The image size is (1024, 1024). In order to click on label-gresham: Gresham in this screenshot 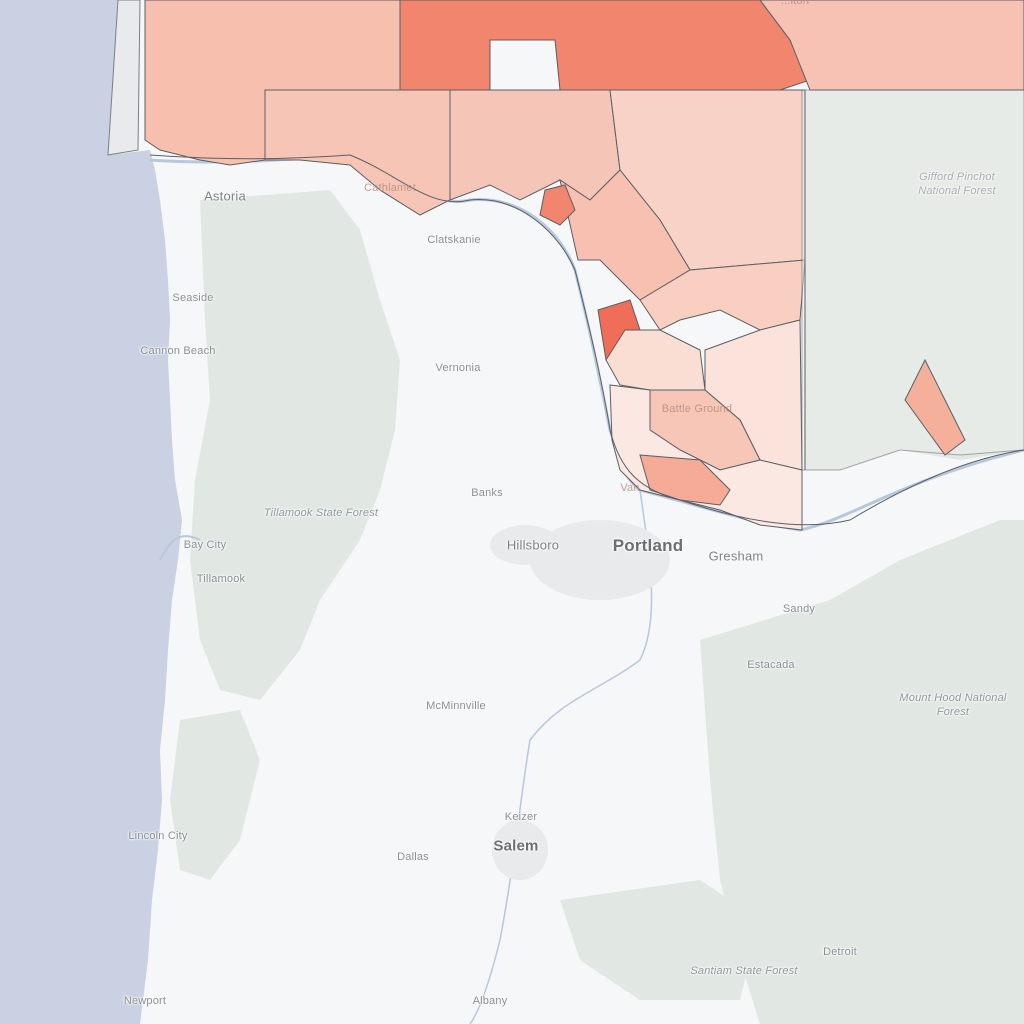, I will do `click(736, 556)`.